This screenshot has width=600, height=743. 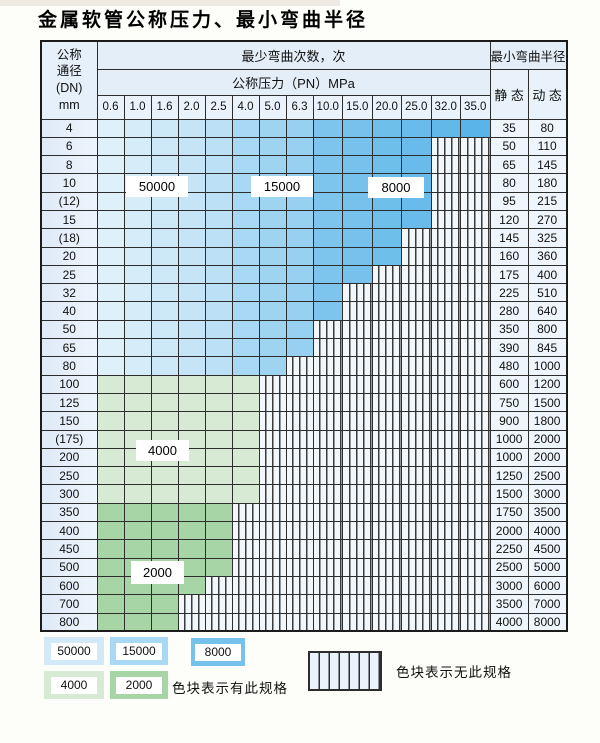 I want to click on zone-label-50000: 50000, so click(x=157, y=186).